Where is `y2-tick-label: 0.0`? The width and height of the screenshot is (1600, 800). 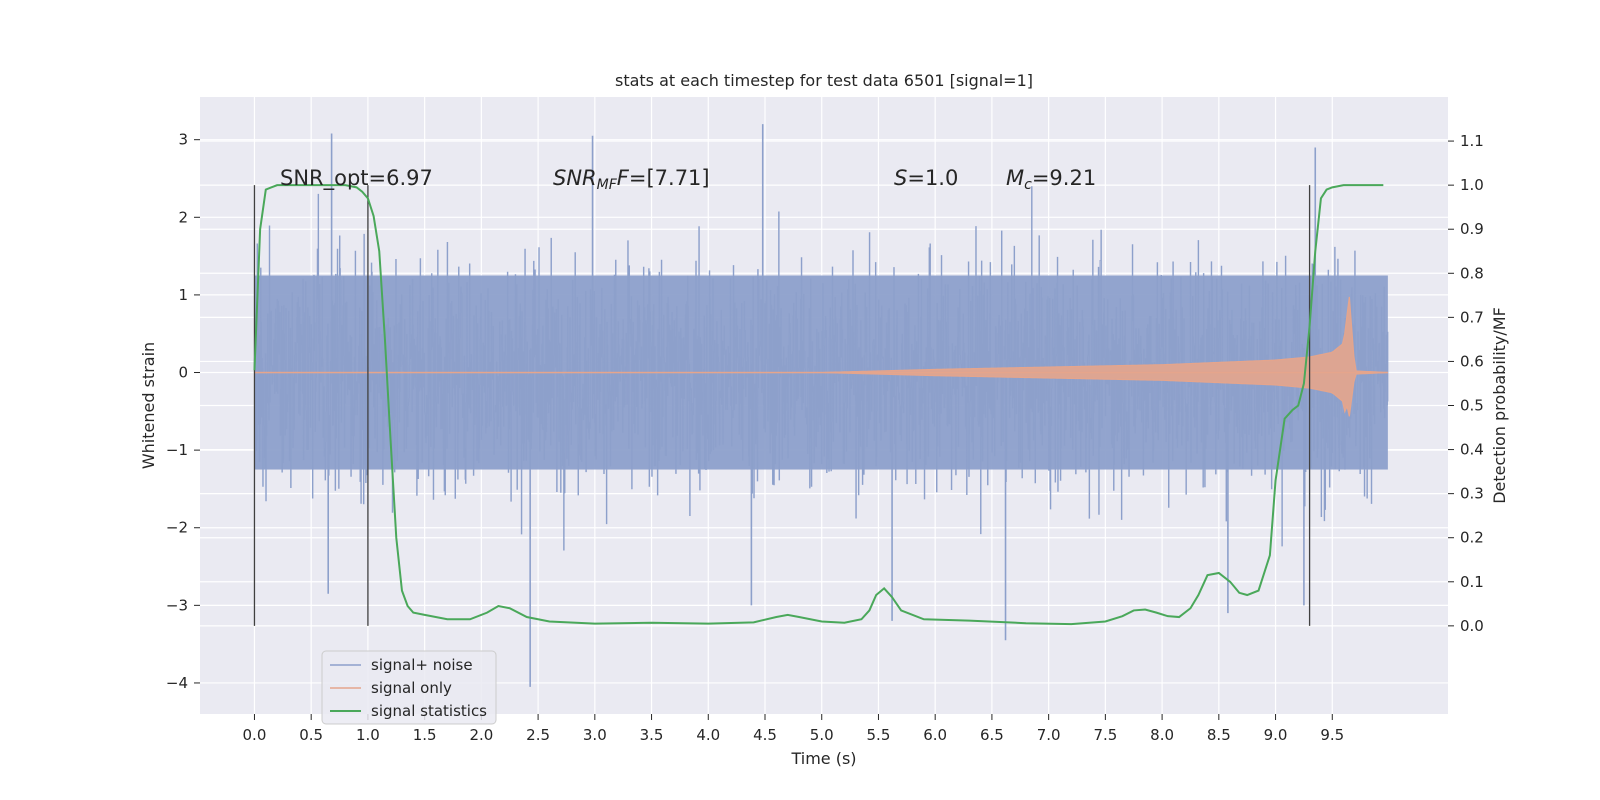 y2-tick-label: 0.0 is located at coordinates (1472, 626).